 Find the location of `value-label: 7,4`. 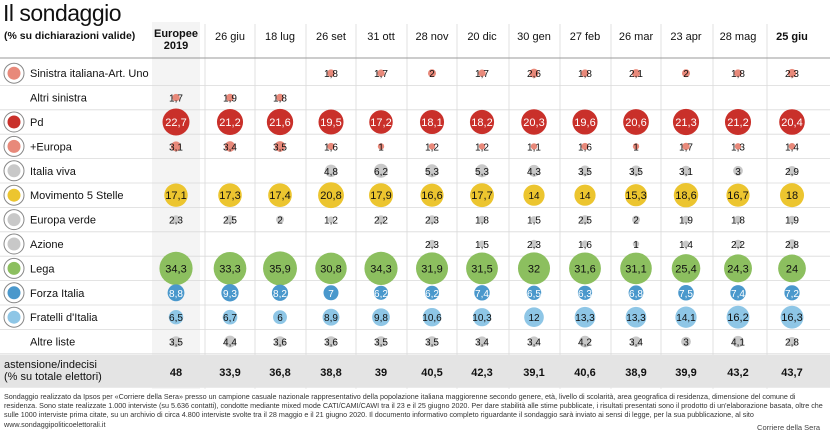

value-label: 7,4 is located at coordinates (738, 294).